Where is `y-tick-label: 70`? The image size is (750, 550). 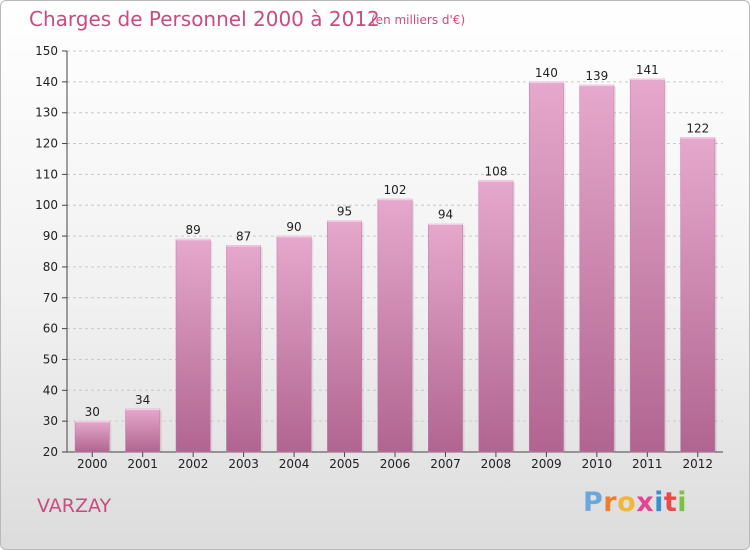
y-tick-label: 70 is located at coordinates (50, 298).